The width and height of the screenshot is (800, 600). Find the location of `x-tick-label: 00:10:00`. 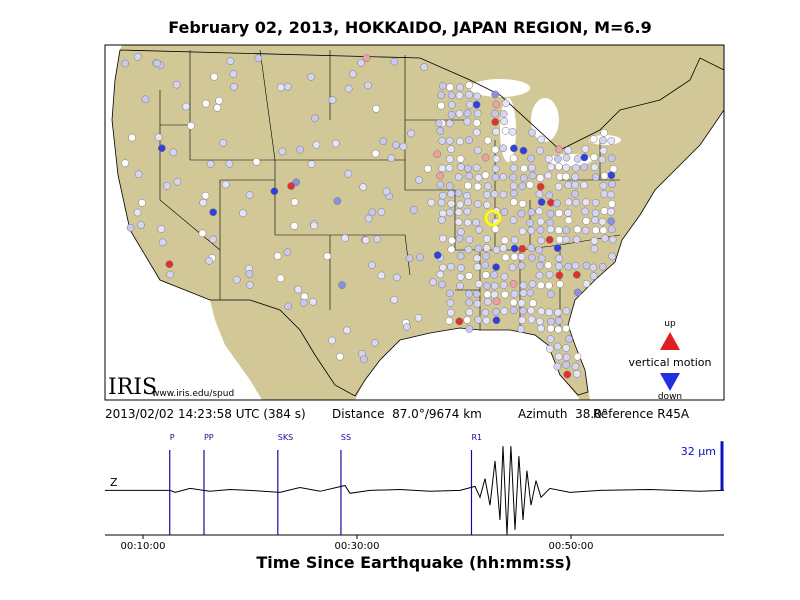

x-tick-label: 00:10:00 is located at coordinates (143, 546).